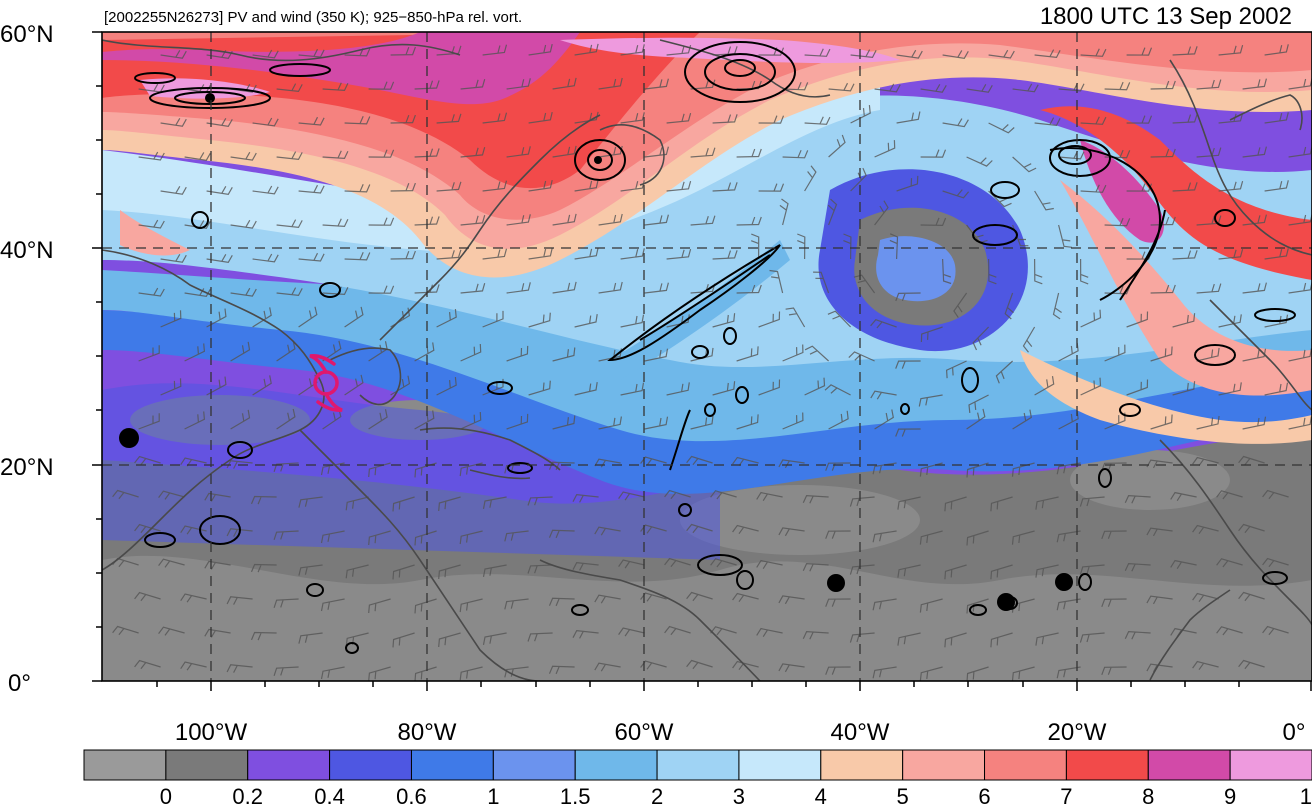 This screenshot has width=1312, height=810. What do you see at coordinates (27, 359) in the screenshot?
I see `latitude-labels: 60°N 40°N 20°N 0°` at bounding box center [27, 359].